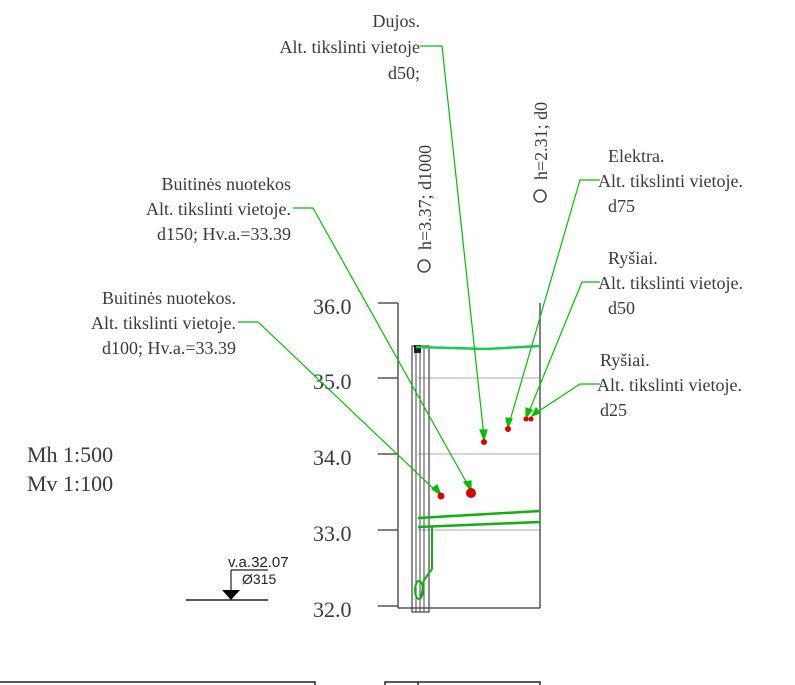 This screenshot has height=685, width=795. What do you see at coordinates (621, 308) in the screenshot?
I see `callout-comm-50-line3: d50` at bounding box center [621, 308].